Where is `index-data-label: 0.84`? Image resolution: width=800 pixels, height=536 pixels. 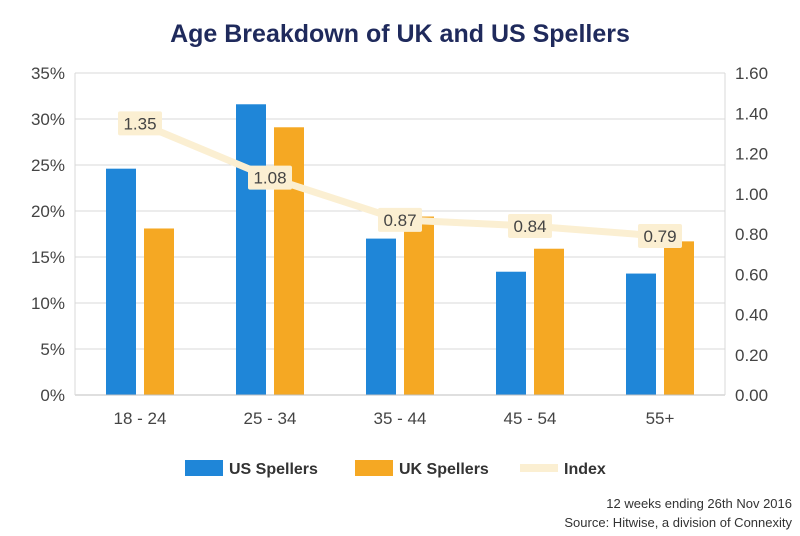 index-data-label: 0.84 is located at coordinates (529, 226).